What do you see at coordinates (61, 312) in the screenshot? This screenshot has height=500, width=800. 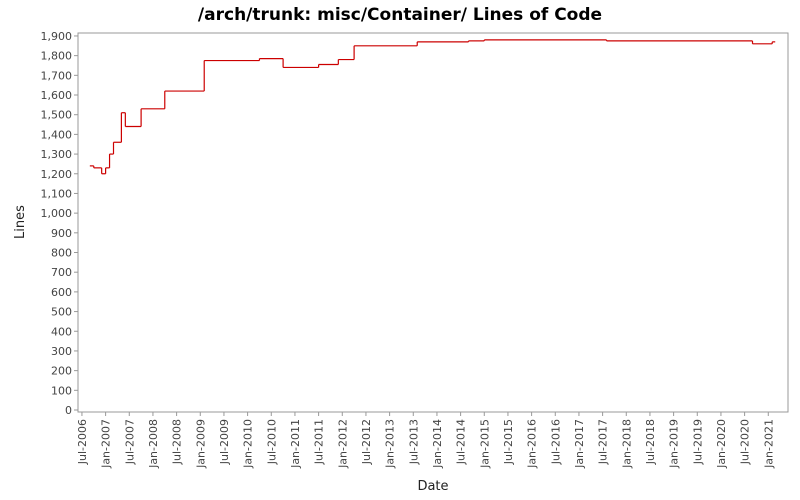 I see `y-tick-label: 500` at bounding box center [61, 312].